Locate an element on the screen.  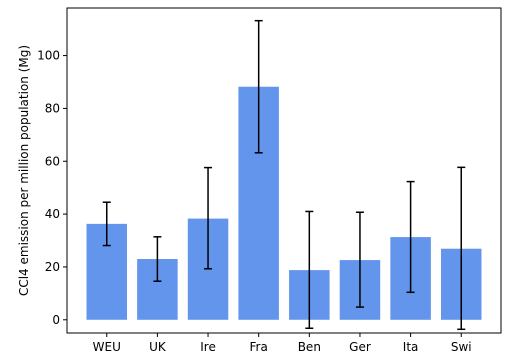
x-tick-label-uk: UK is located at coordinates (158, 347).